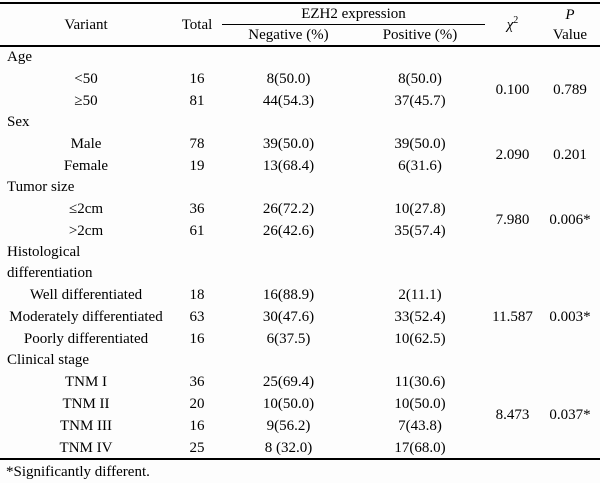  I want to click on positive-cell: 33(52.4), so click(420, 317).